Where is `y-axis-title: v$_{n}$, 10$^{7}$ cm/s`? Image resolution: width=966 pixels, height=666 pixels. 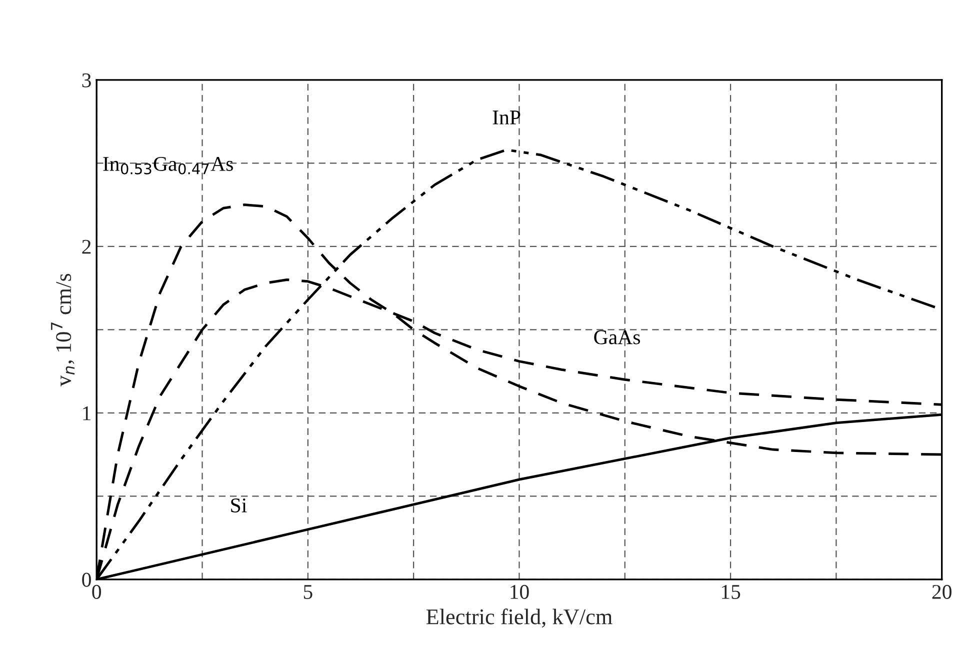
y-axis-title: v$_{n}$, 10$^{7}$ cm/s is located at coordinates (63, 330).